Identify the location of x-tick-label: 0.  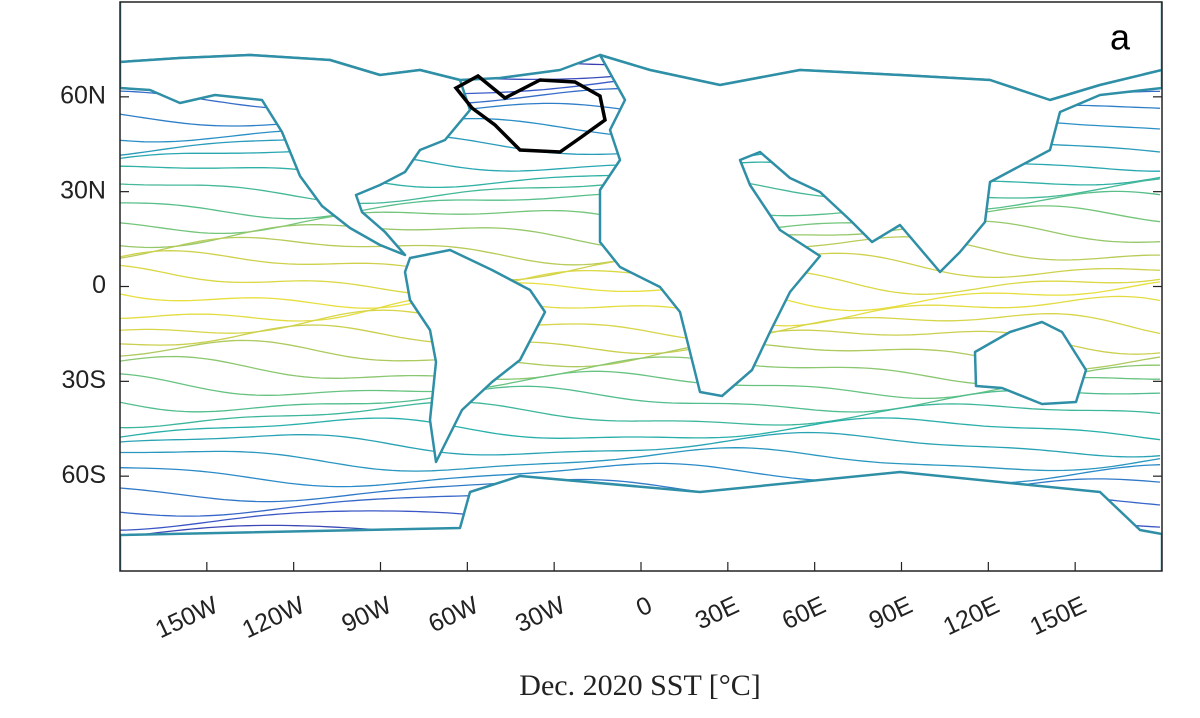
(644, 606).